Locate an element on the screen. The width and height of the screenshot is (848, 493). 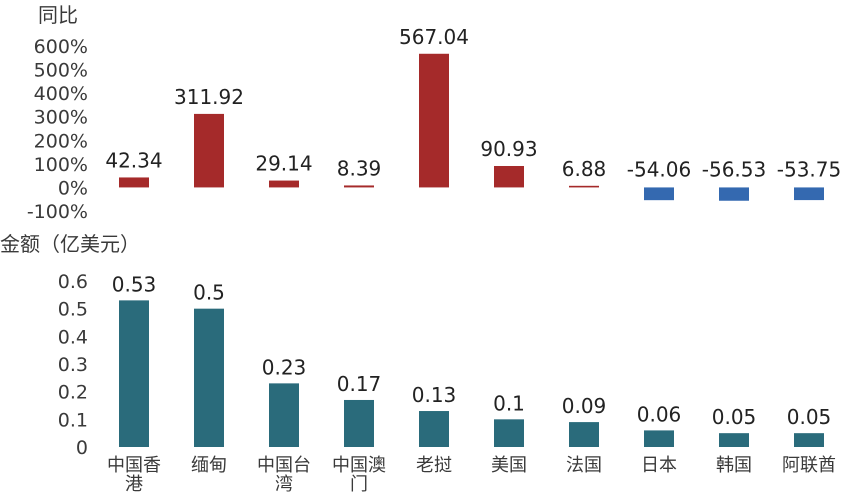
top-data-label: 311.92 is located at coordinates (209, 97).